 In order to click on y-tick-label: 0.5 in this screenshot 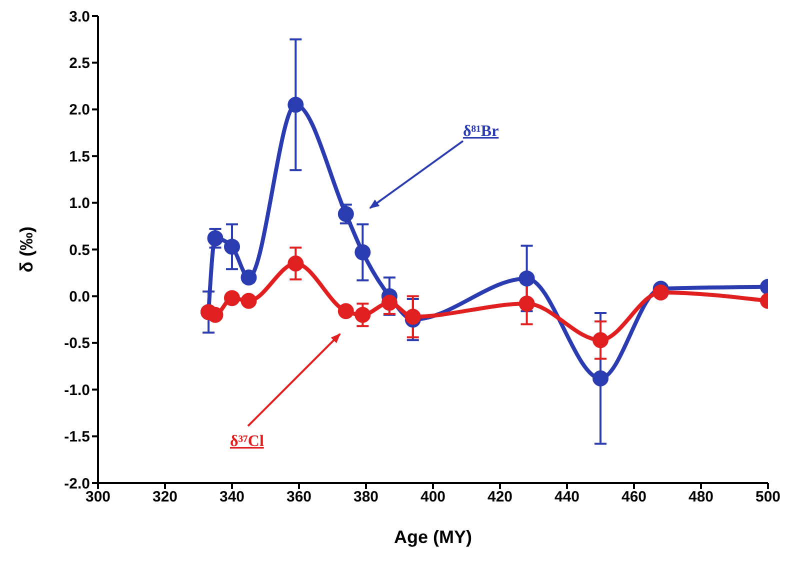, I will do `click(79, 250)`.